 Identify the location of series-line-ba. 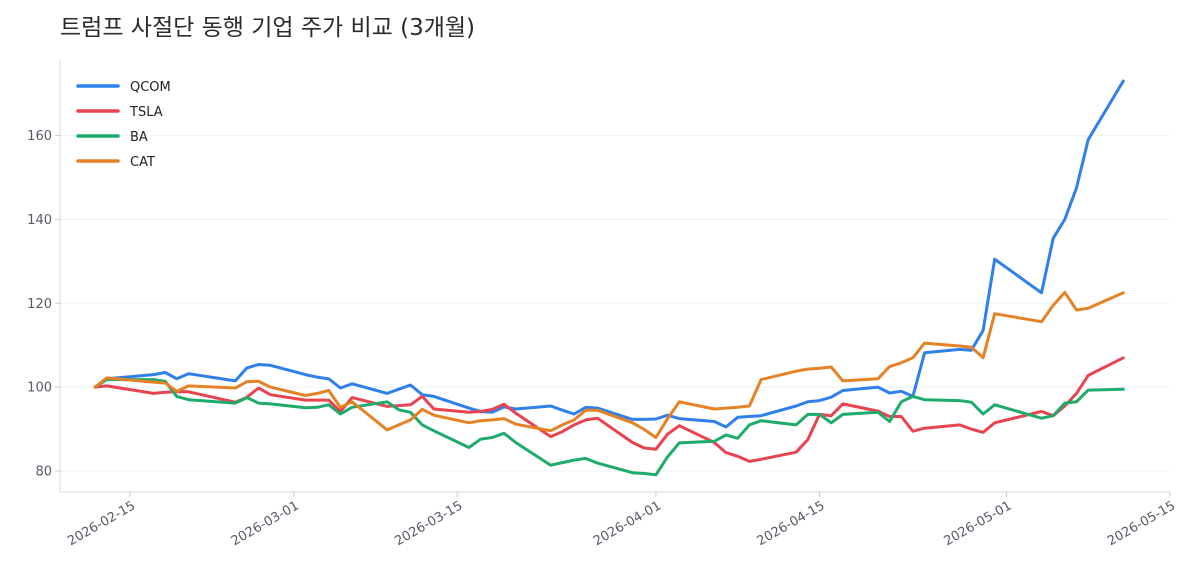
(609, 427).